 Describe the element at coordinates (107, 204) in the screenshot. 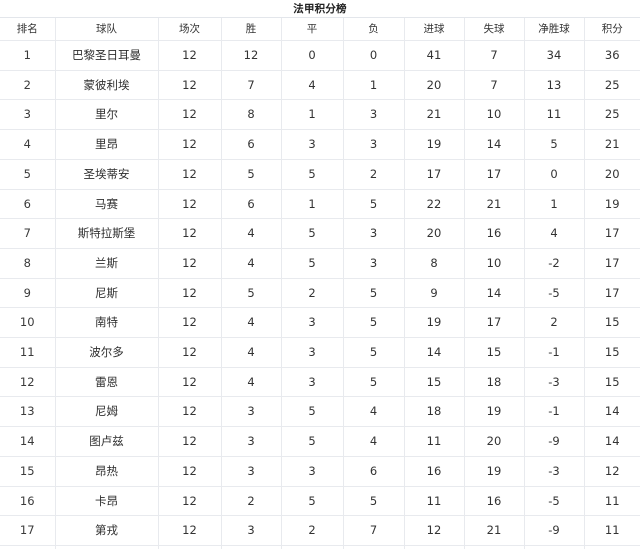

I see `cell-team: 马赛` at that location.